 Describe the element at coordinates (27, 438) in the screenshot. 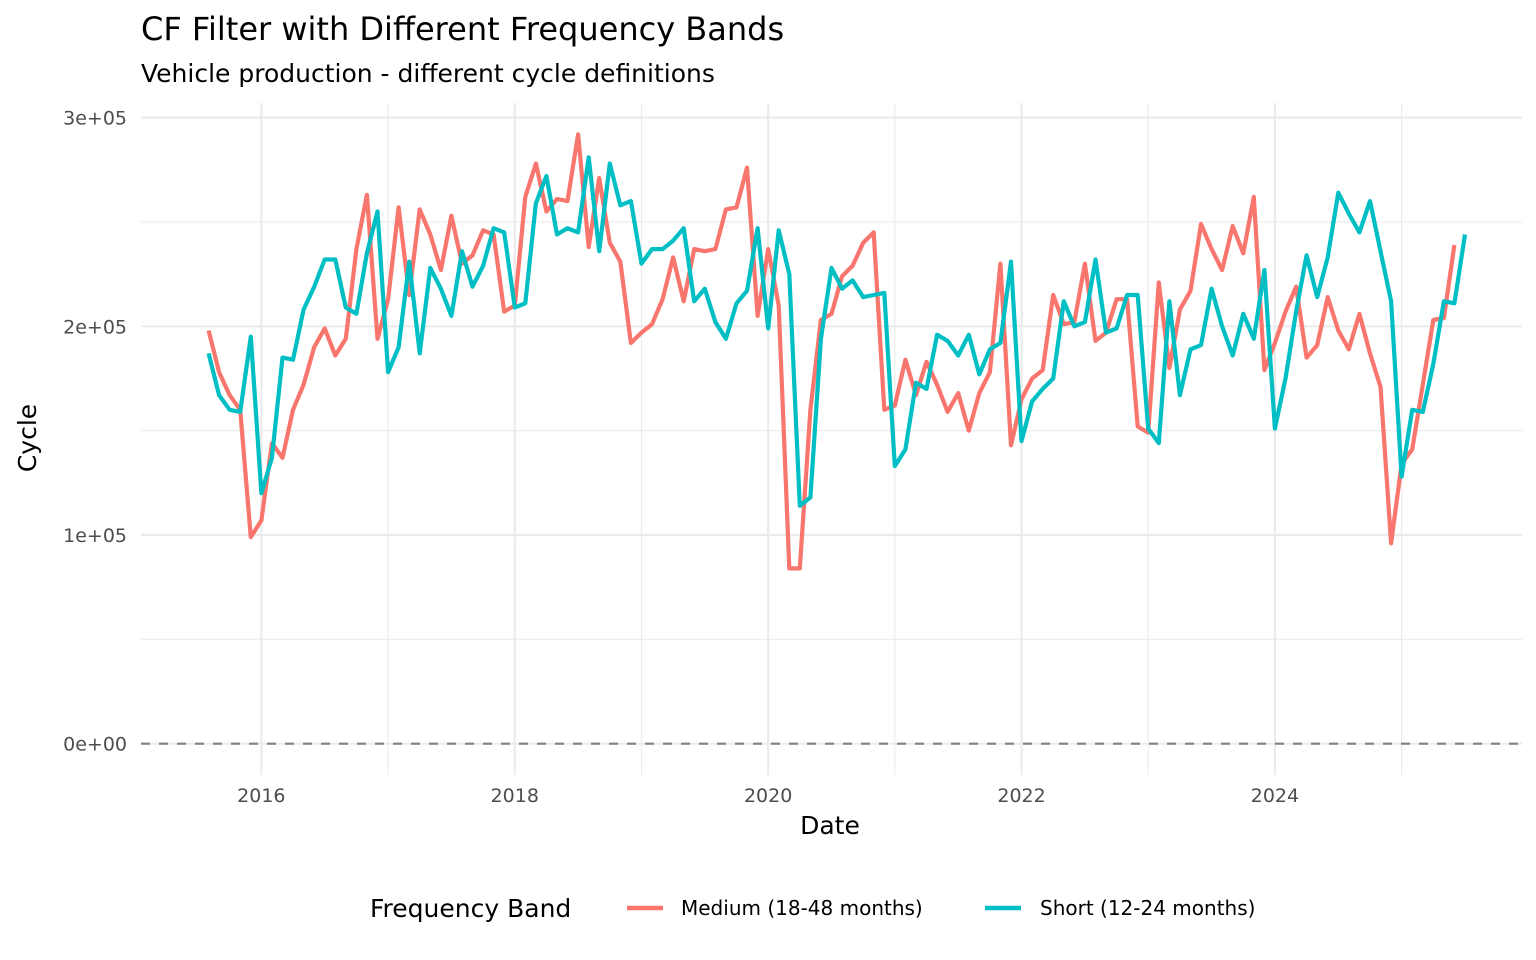

I see `y-axis-title: Cycle` at that location.